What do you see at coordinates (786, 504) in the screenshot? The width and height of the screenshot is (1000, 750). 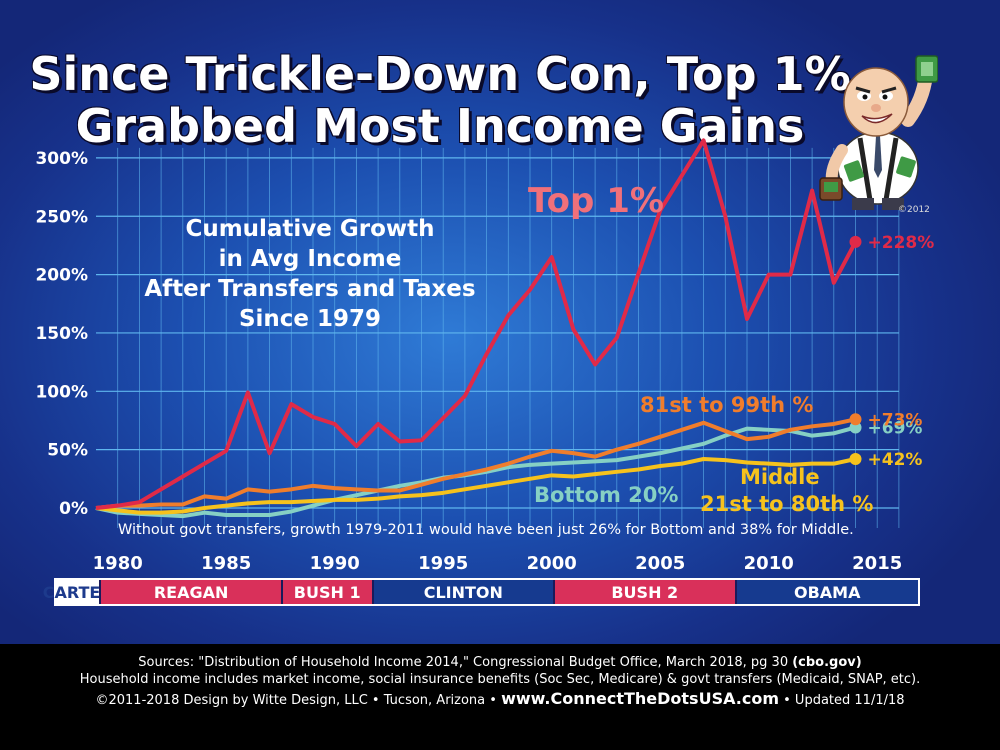 I see `series-label-middle-range: 21st to 80th %` at bounding box center [786, 504].